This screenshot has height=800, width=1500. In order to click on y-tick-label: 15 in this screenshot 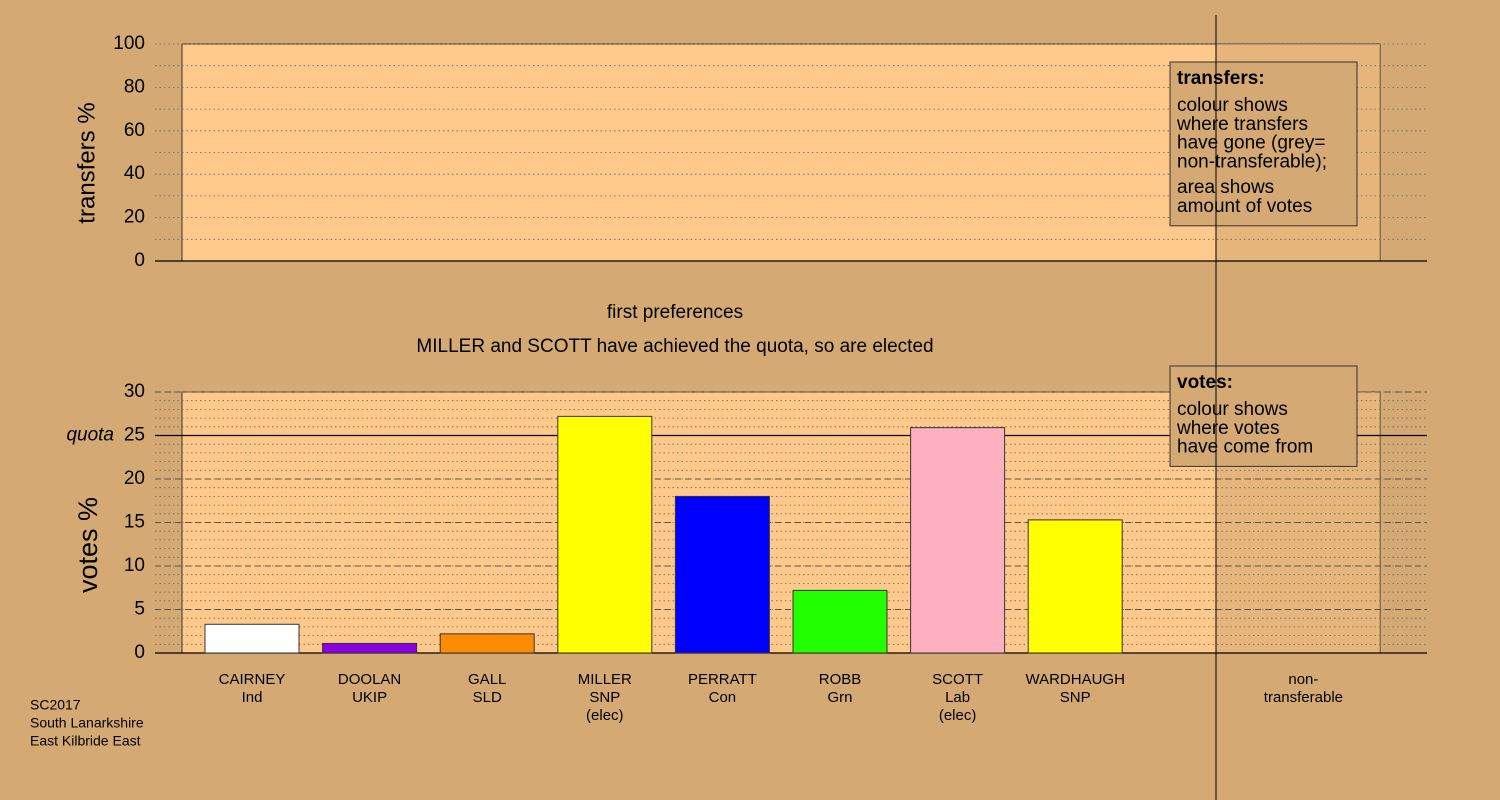, I will do `click(134, 522)`.